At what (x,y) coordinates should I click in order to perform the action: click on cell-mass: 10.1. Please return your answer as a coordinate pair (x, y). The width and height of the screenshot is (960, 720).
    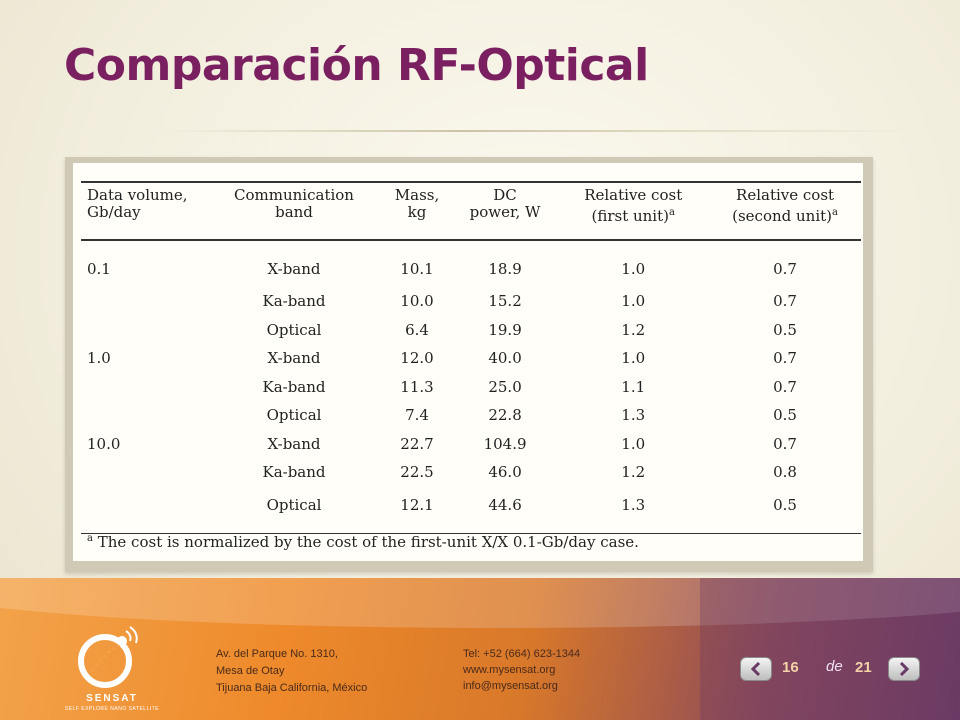
    Looking at the image, I should click on (417, 269).